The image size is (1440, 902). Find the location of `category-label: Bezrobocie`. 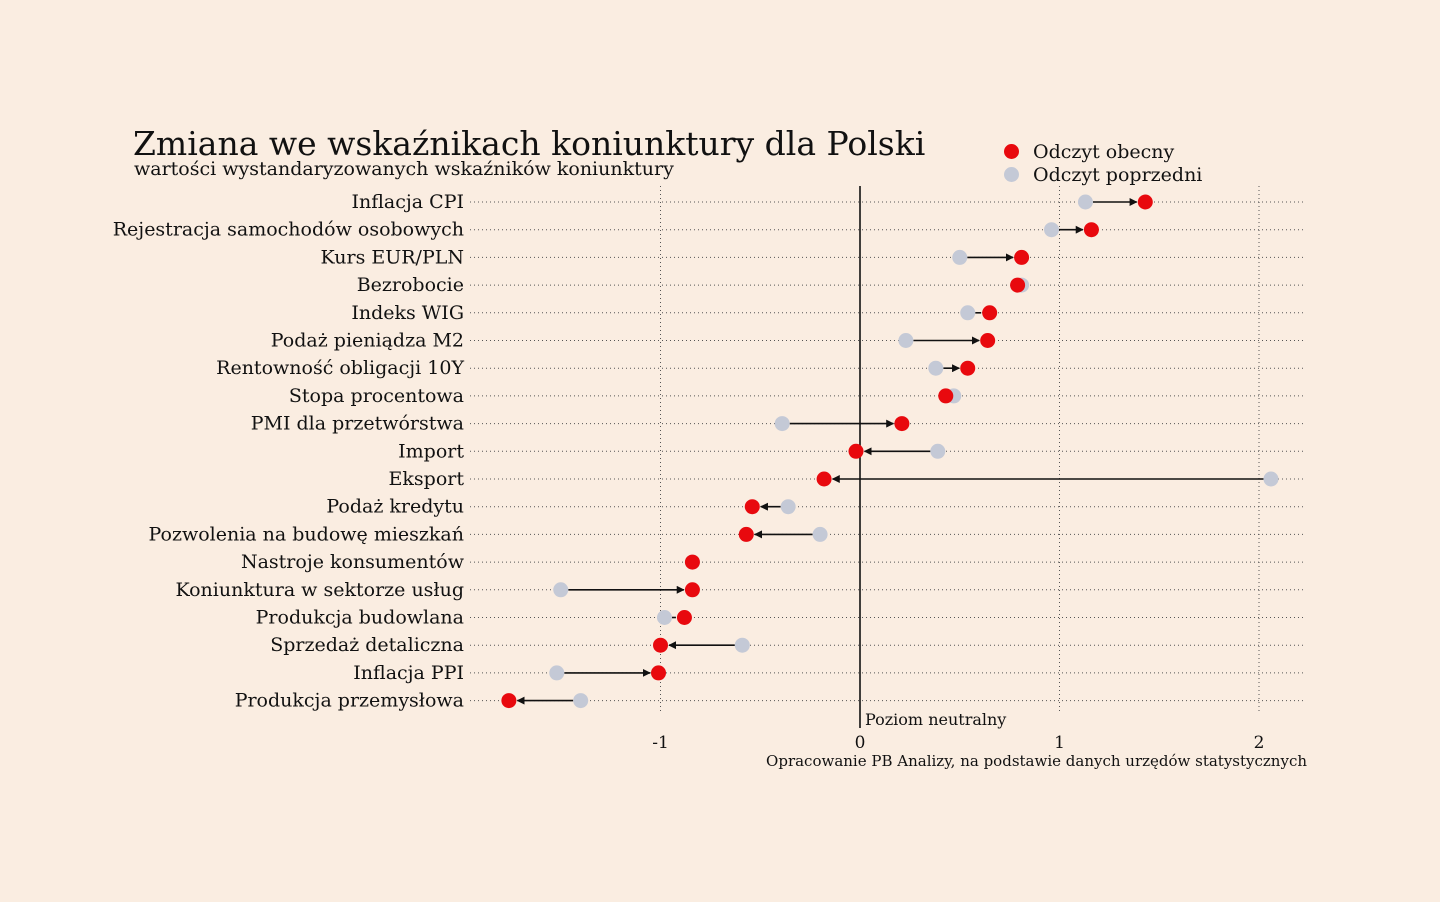

category-label: Bezrobocie is located at coordinates (410, 285).